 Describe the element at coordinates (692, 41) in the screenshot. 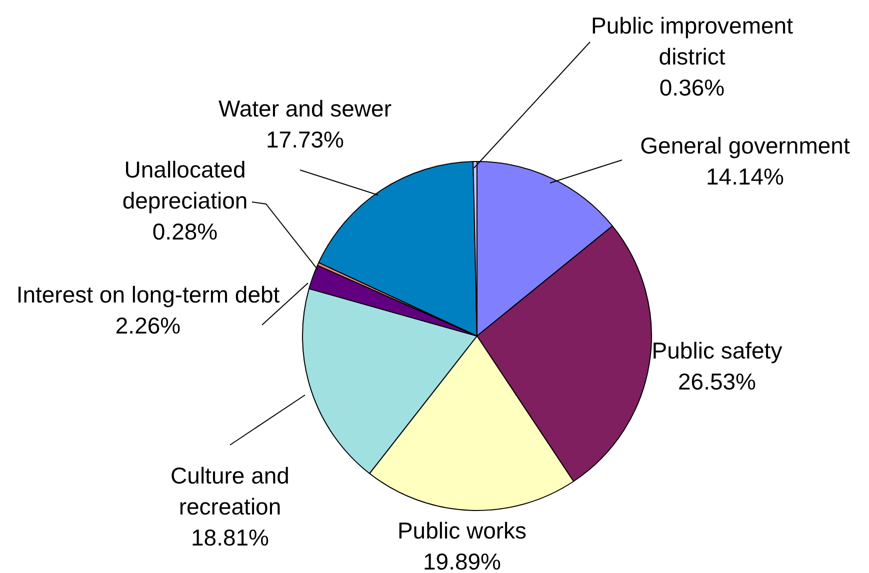

I see `slice-label: Public improvement district` at that location.